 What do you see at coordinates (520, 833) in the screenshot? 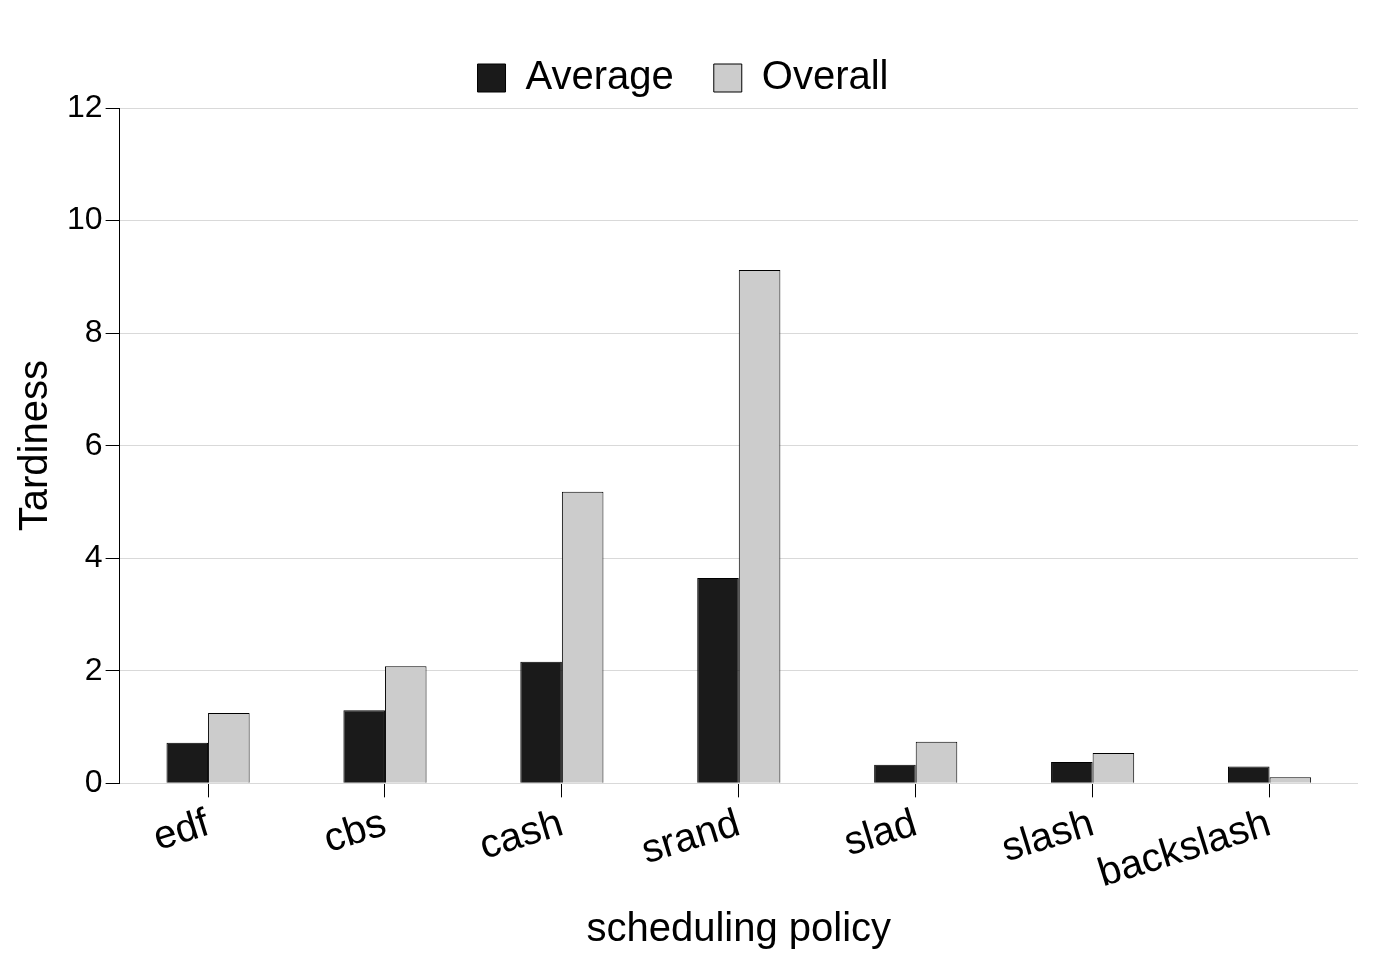
I see `x-tick-label: cash` at bounding box center [520, 833].